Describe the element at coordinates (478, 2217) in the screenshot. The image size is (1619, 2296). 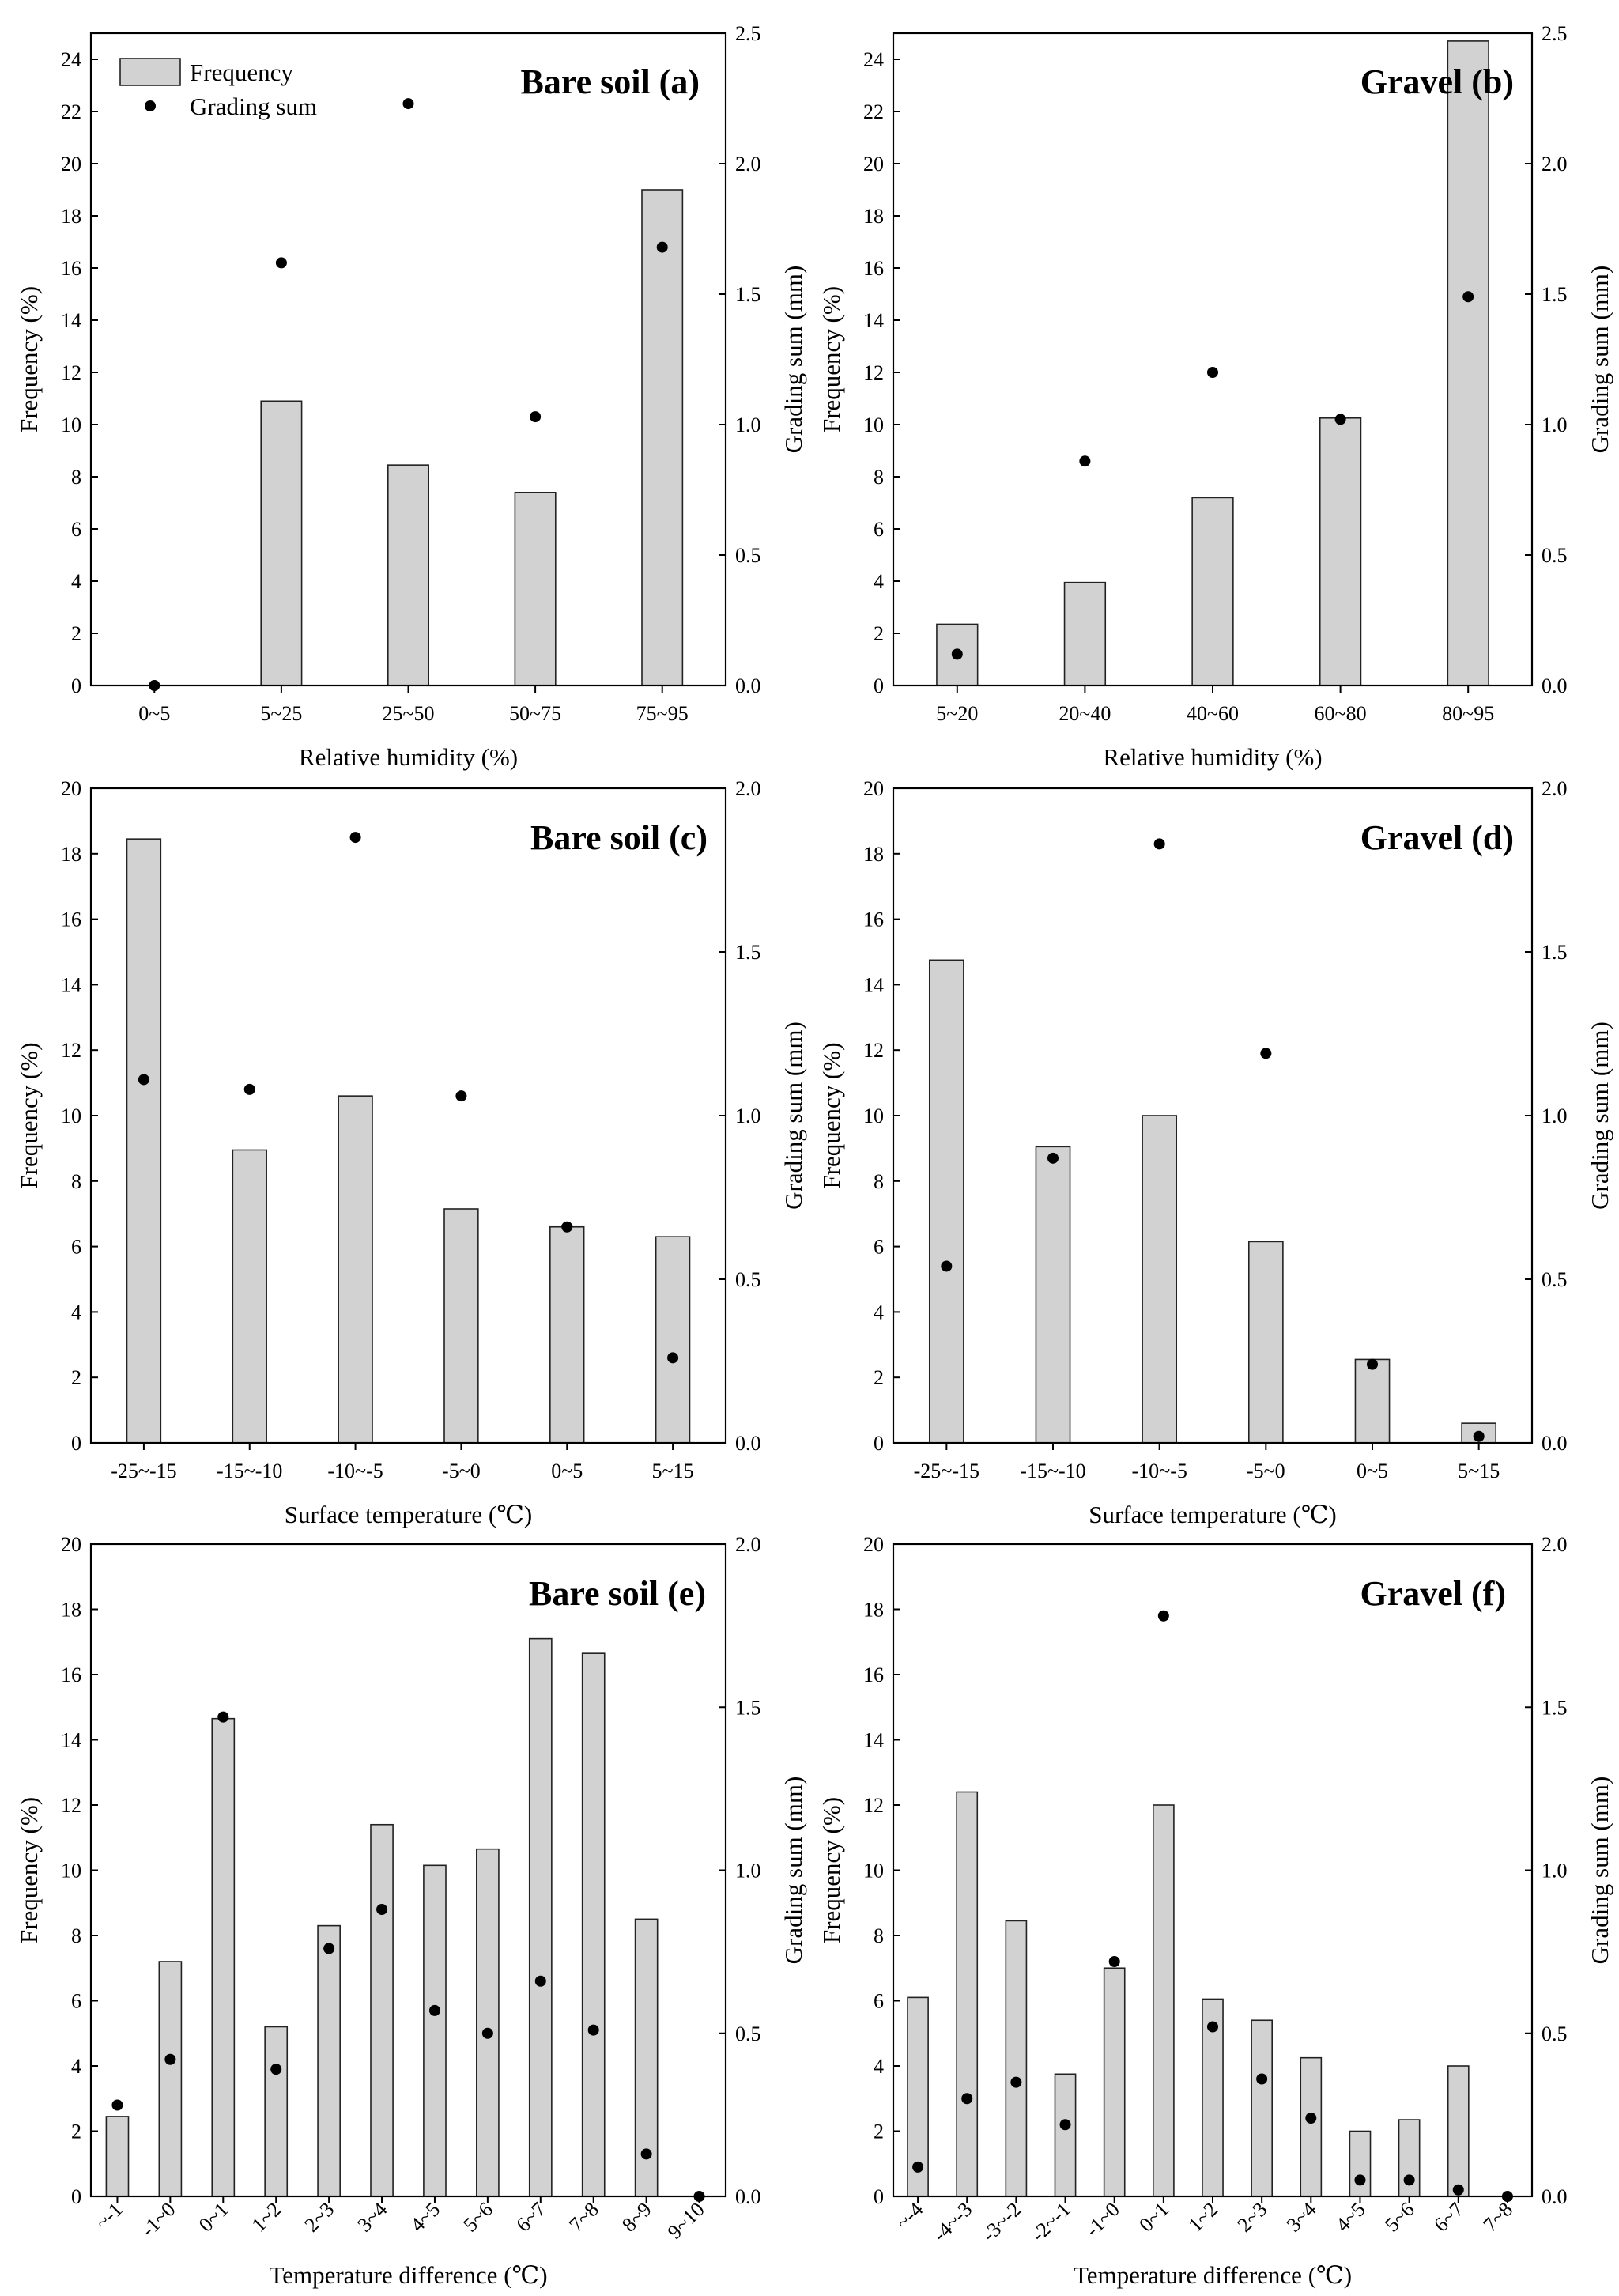
I see `x-tick-label: 5~6` at that location.